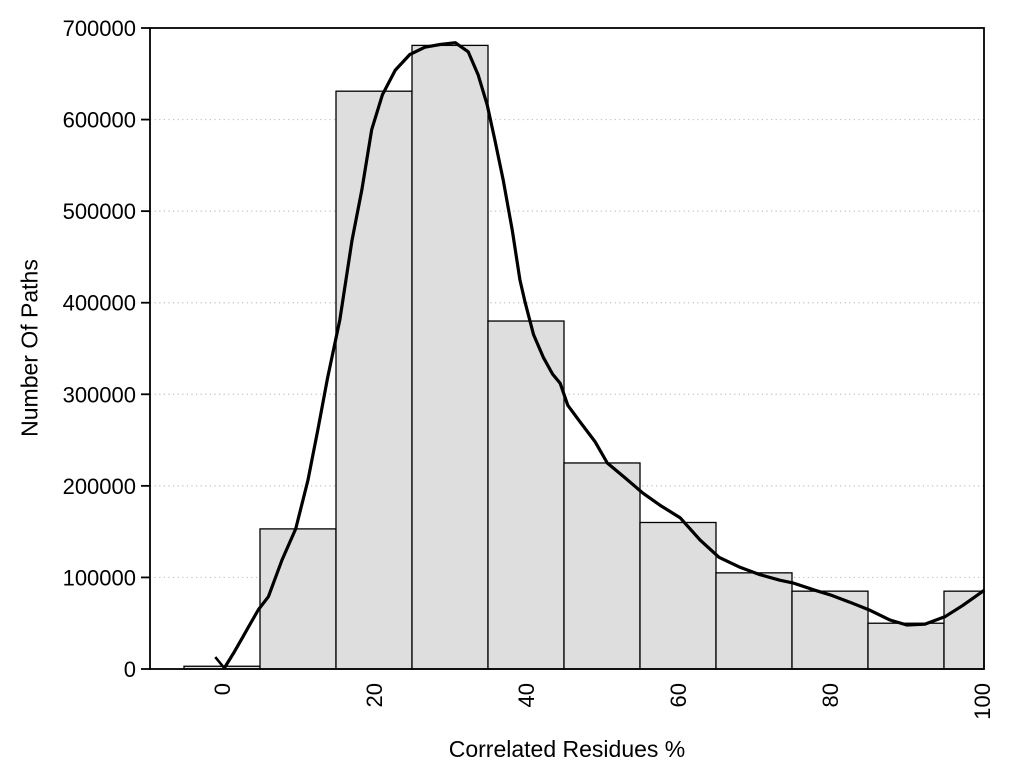  What do you see at coordinates (567, 749) in the screenshot?
I see `x-axis-title: Correlated Residues %` at bounding box center [567, 749].